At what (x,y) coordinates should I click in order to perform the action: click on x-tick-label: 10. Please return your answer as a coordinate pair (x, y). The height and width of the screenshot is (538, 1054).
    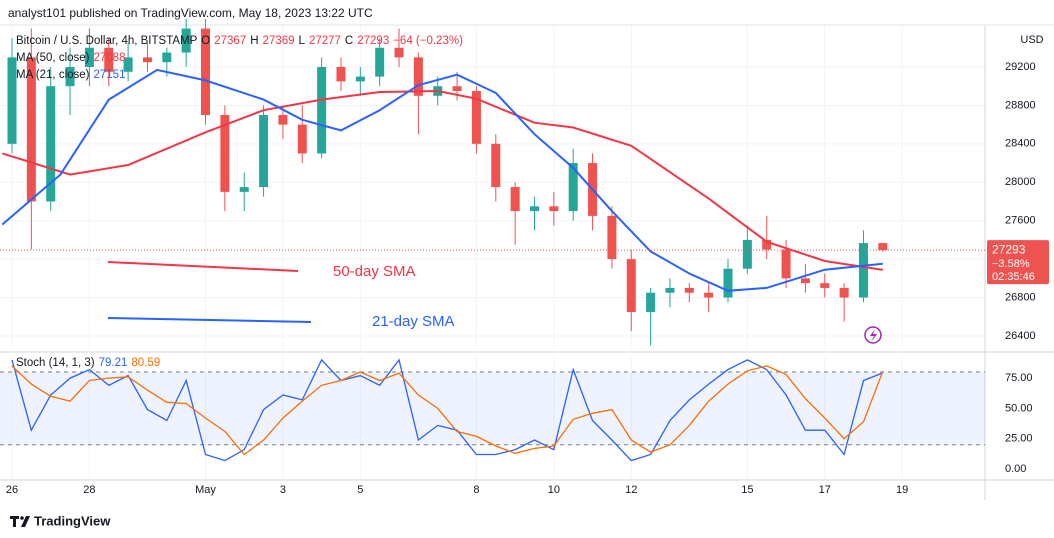
    Looking at the image, I should click on (554, 490).